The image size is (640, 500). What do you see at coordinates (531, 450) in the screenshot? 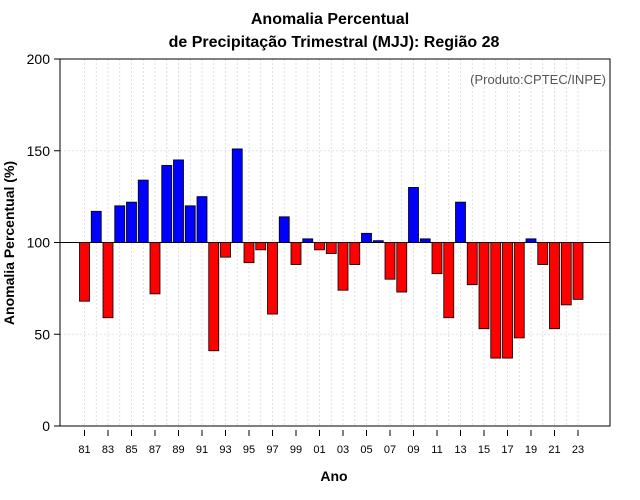
I see `x-tick-label: 19` at bounding box center [531, 450].